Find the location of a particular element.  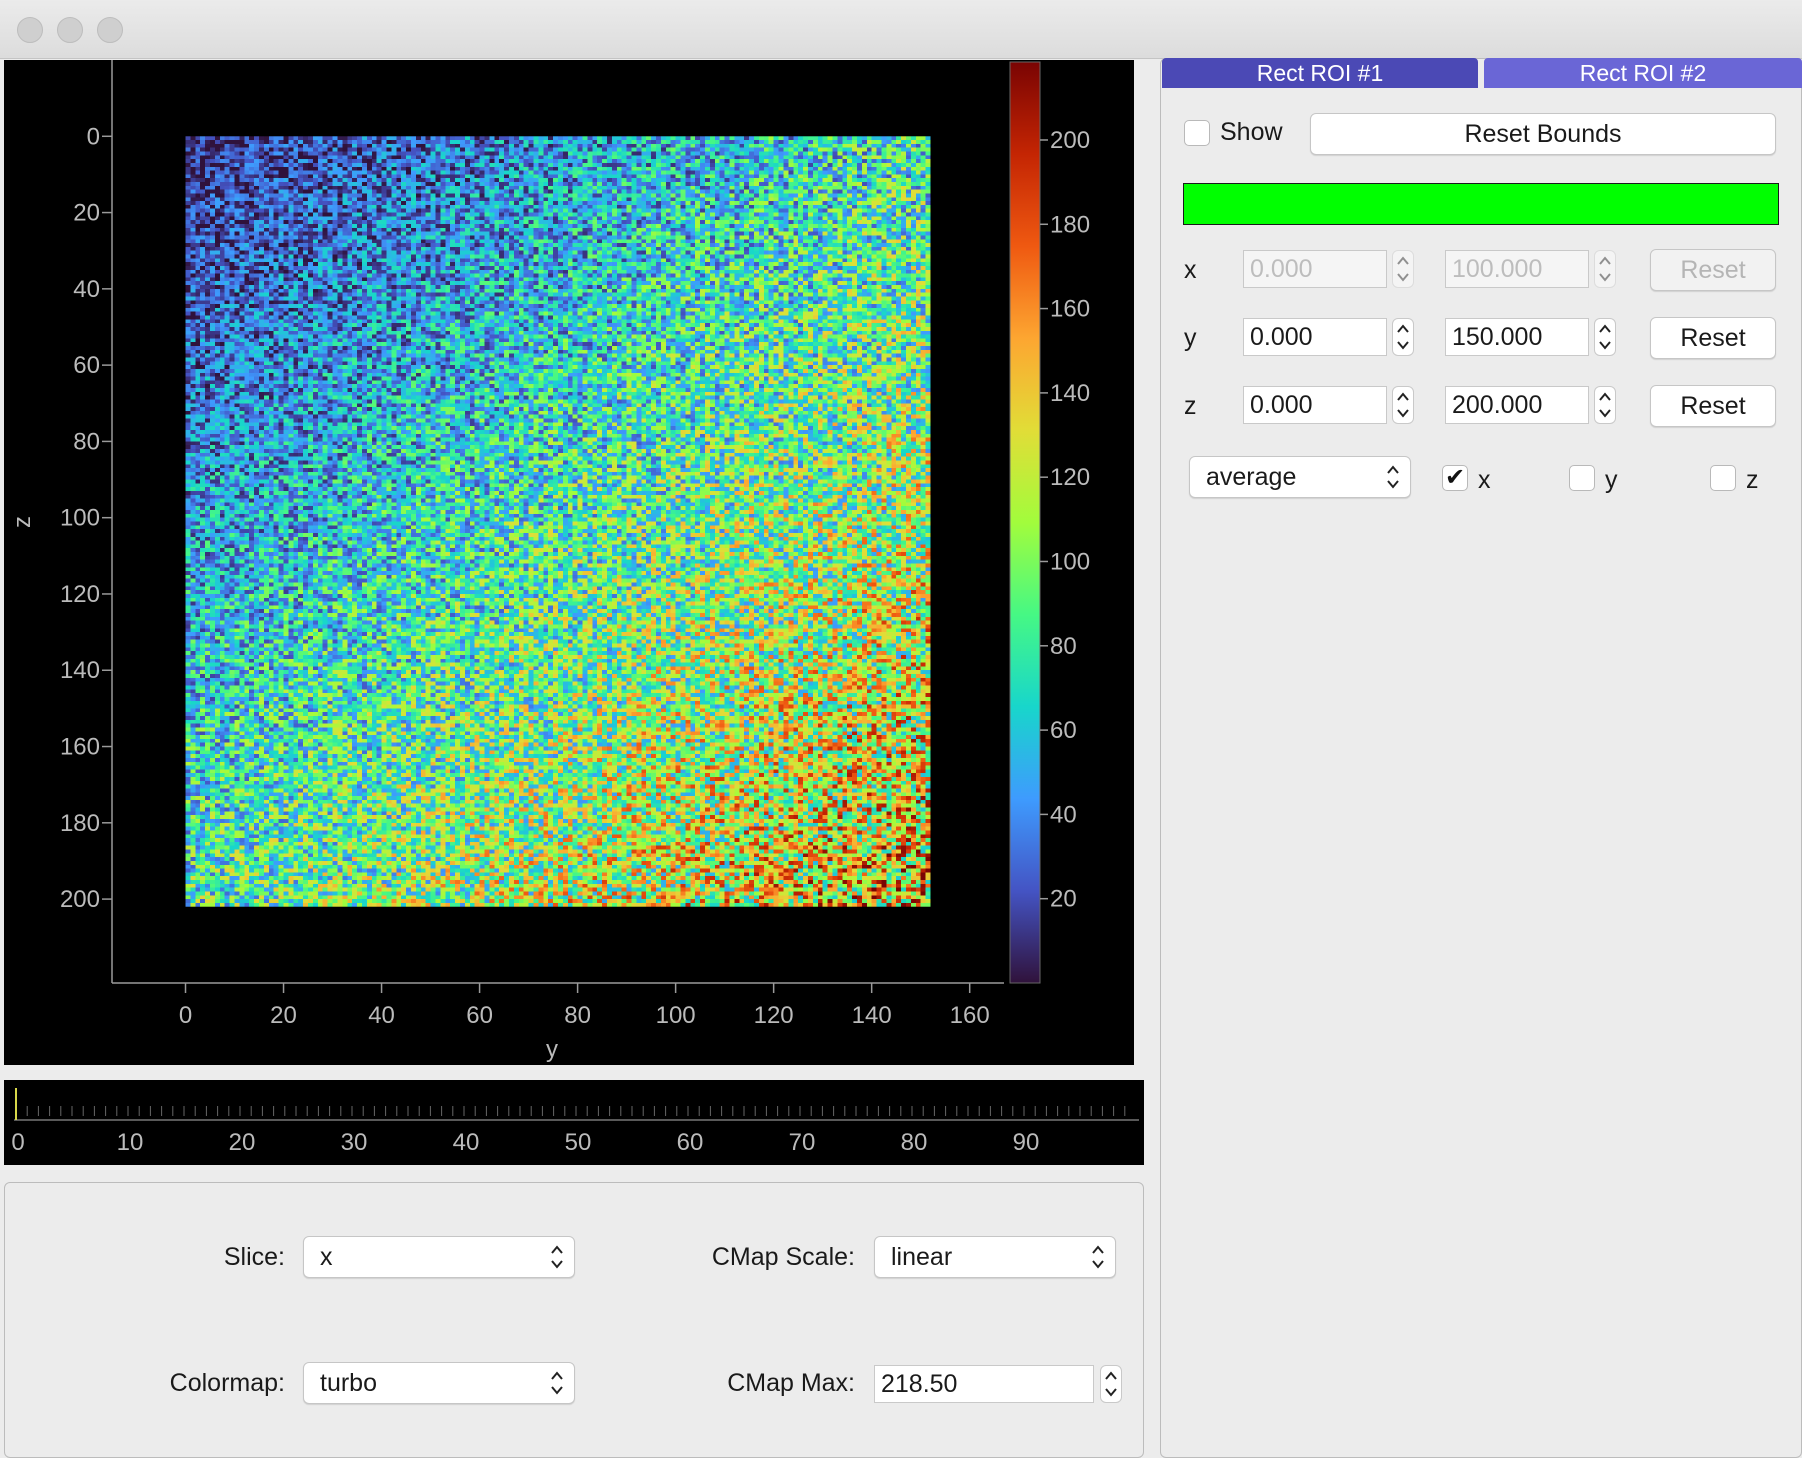

tab-label: Rect ROI #2 is located at coordinates (1643, 73).